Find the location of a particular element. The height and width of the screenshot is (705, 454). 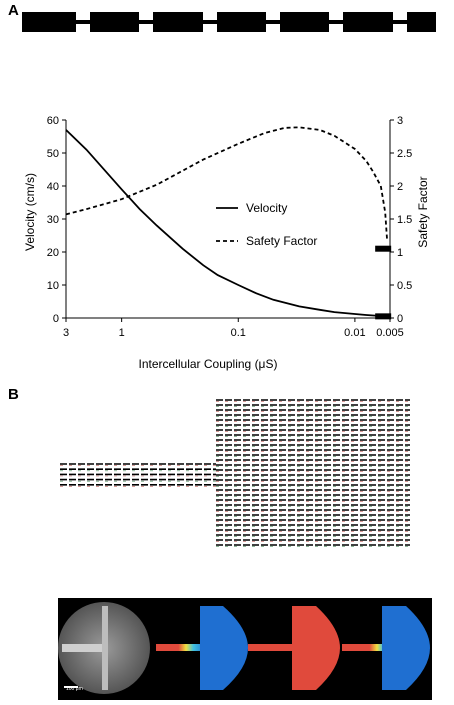

y2-tick-label: 2.5 is located at coordinates (404, 154).